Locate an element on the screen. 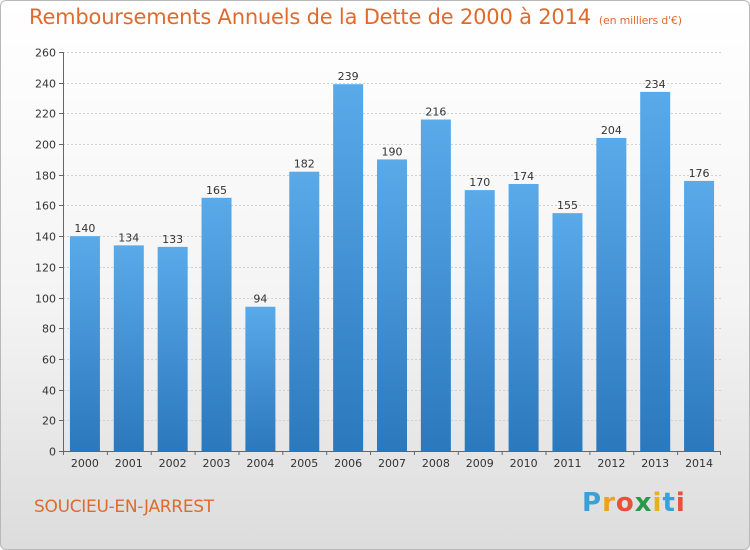 This screenshot has width=750, height=550. commune-name: SOUCIEU-EN-JARREST is located at coordinates (124, 507).